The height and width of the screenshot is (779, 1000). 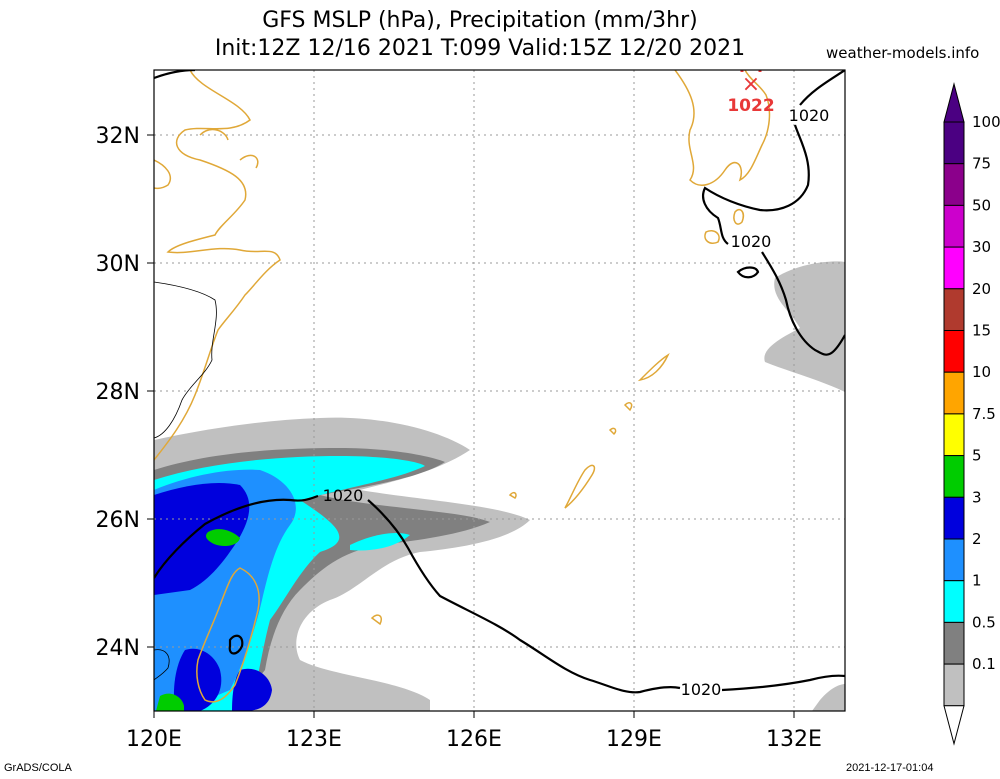 What do you see at coordinates (890, 768) in the screenshot?
I see `footer-timestamp: 2021-12-17-01:04` at bounding box center [890, 768].